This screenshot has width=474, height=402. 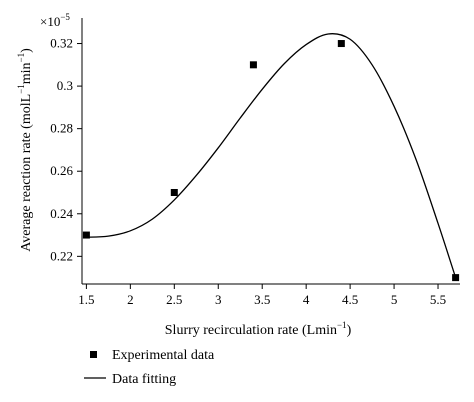 What do you see at coordinates (174, 299) in the screenshot?
I see `x-tick-label: 2.5` at bounding box center [174, 299].